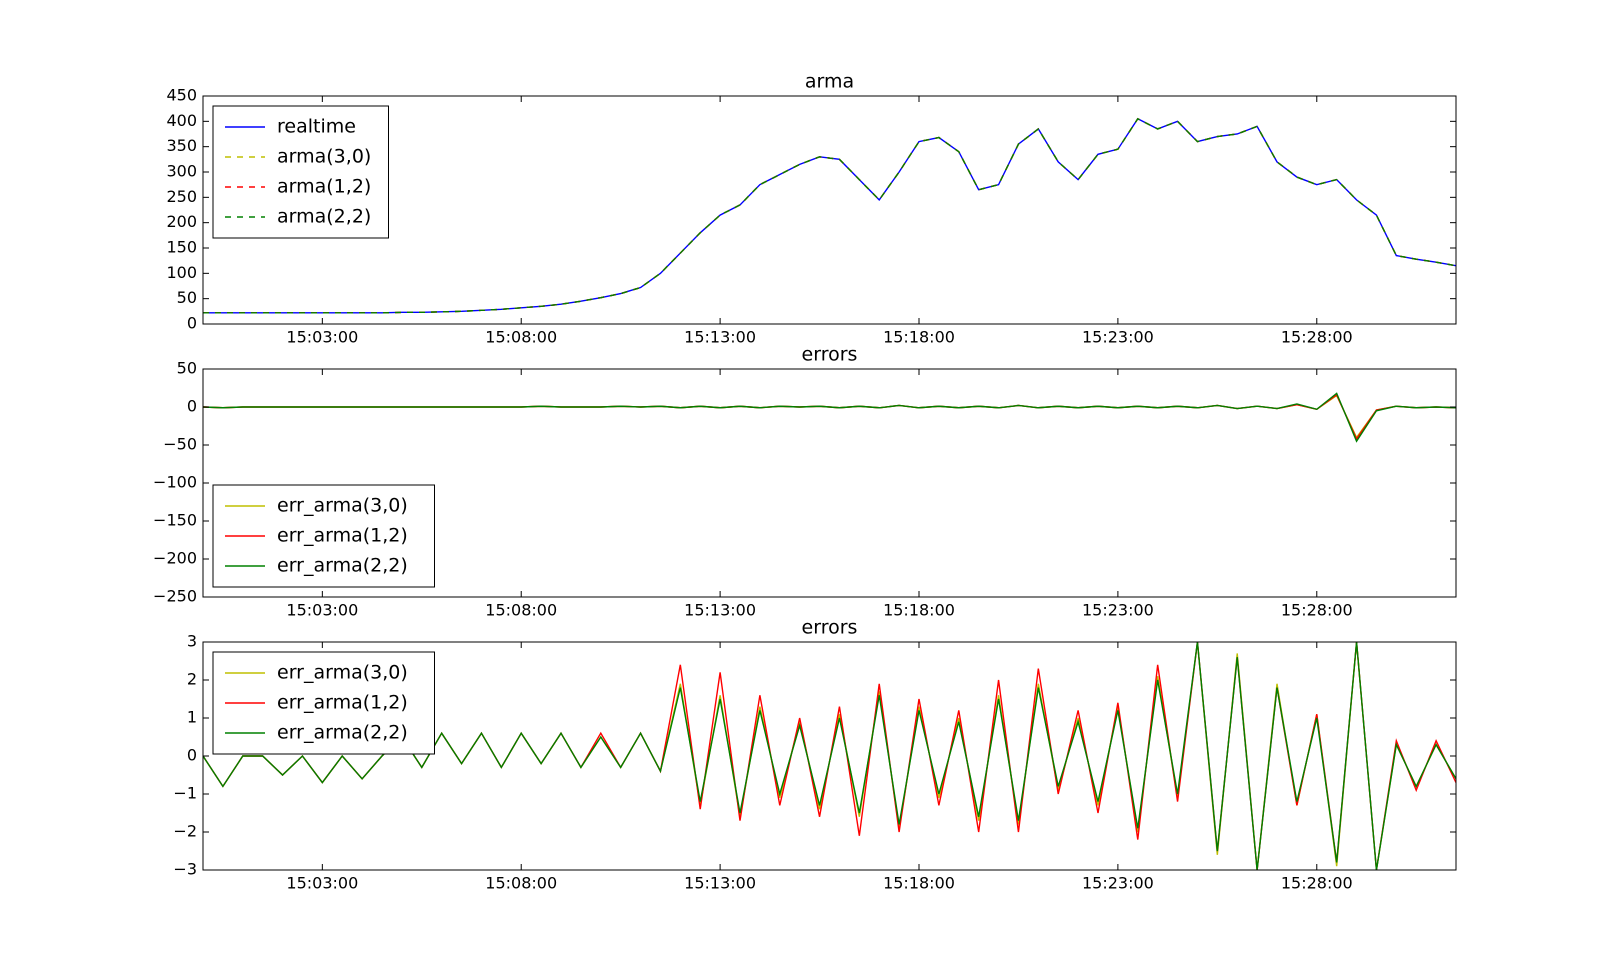  Describe the element at coordinates (181, 221) in the screenshot. I see `y-tick-label: 200` at that location.